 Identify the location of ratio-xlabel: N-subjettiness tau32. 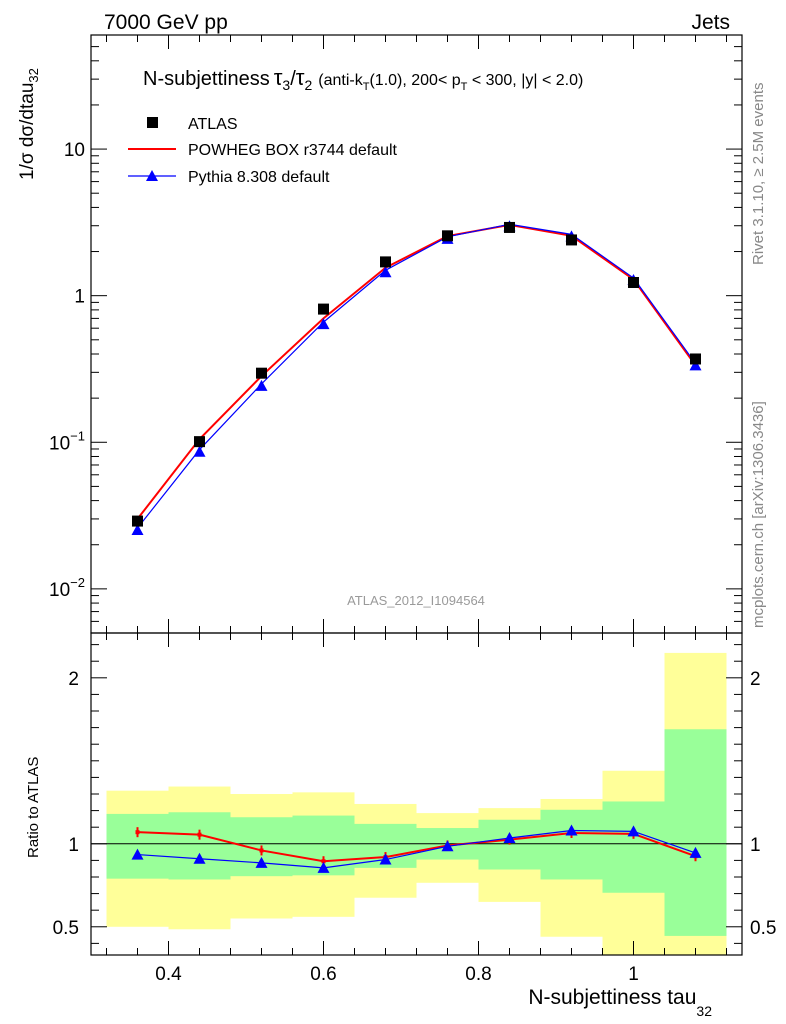
(620, 1002).